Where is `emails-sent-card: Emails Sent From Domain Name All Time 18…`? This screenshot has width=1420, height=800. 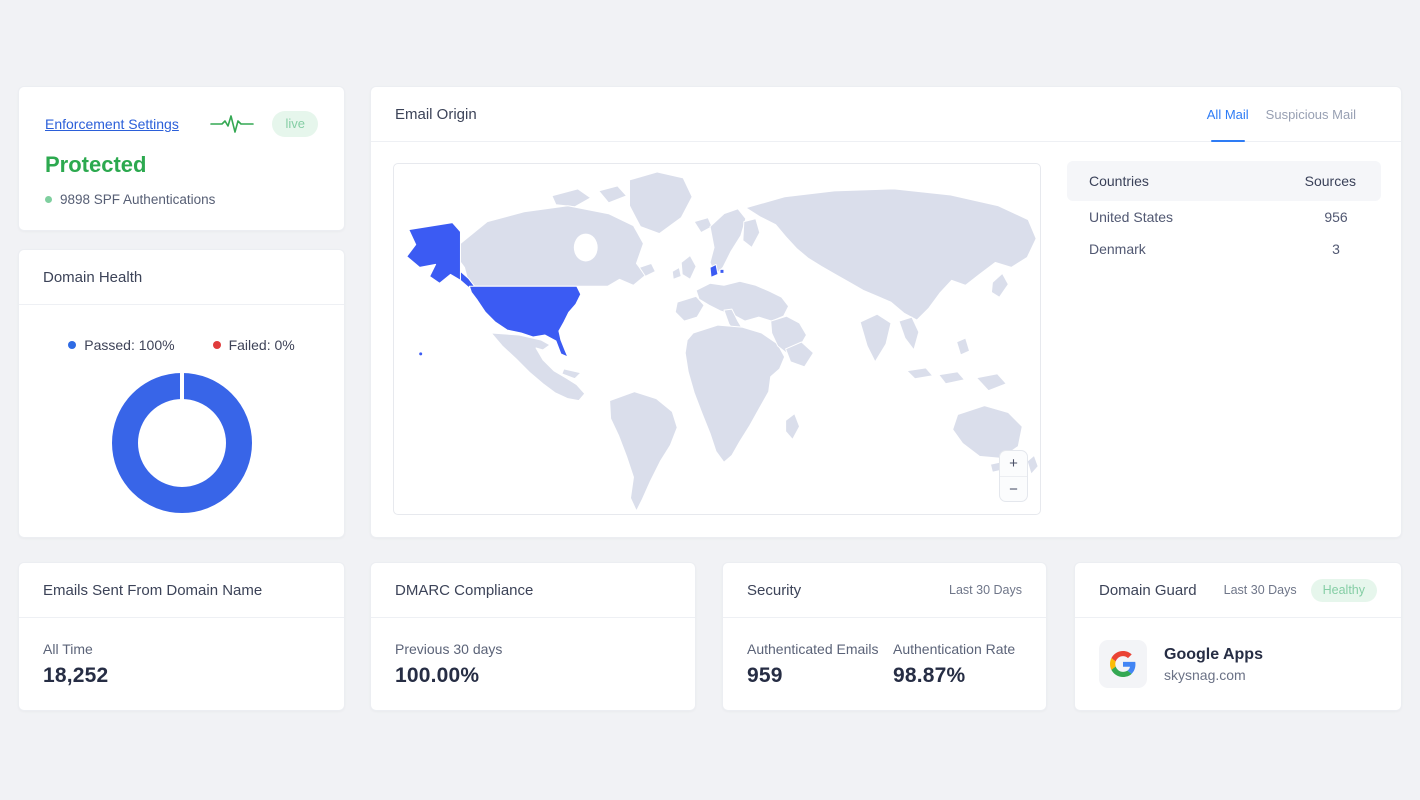 emails-sent-card: Emails Sent From Domain Name All Time 18… is located at coordinates (181, 636).